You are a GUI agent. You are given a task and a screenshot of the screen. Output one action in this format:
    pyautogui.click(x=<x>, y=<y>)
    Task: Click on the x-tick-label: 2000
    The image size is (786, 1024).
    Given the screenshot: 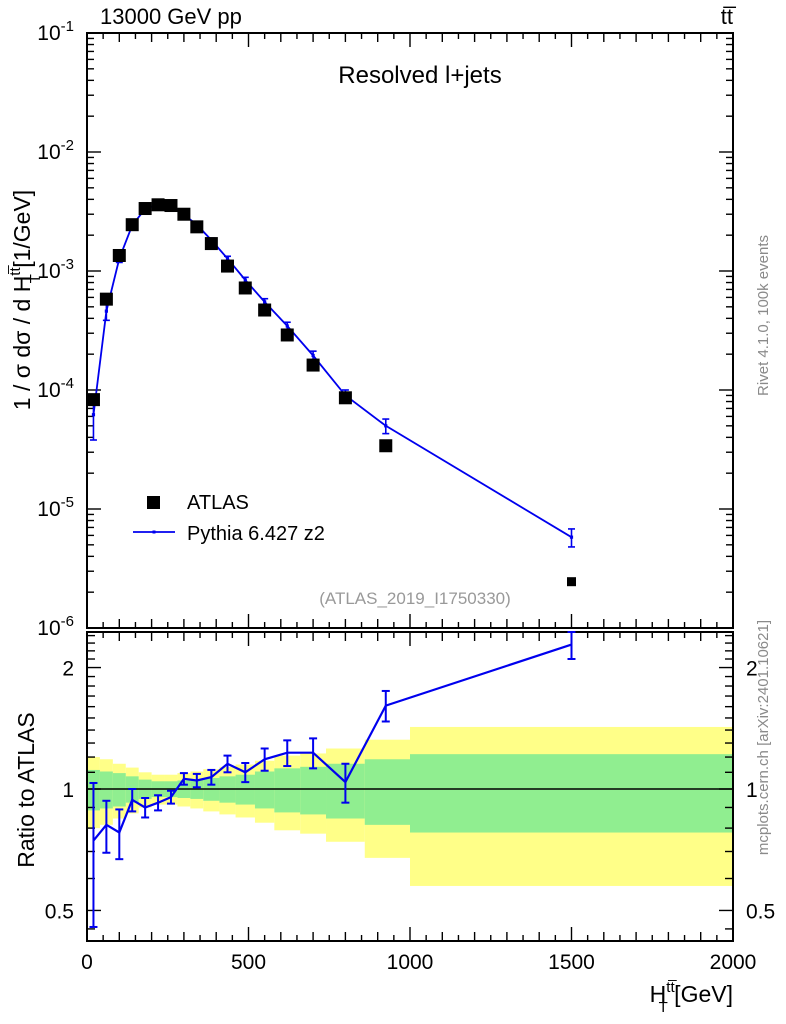 What is the action you would take?
    pyautogui.click(x=733, y=962)
    